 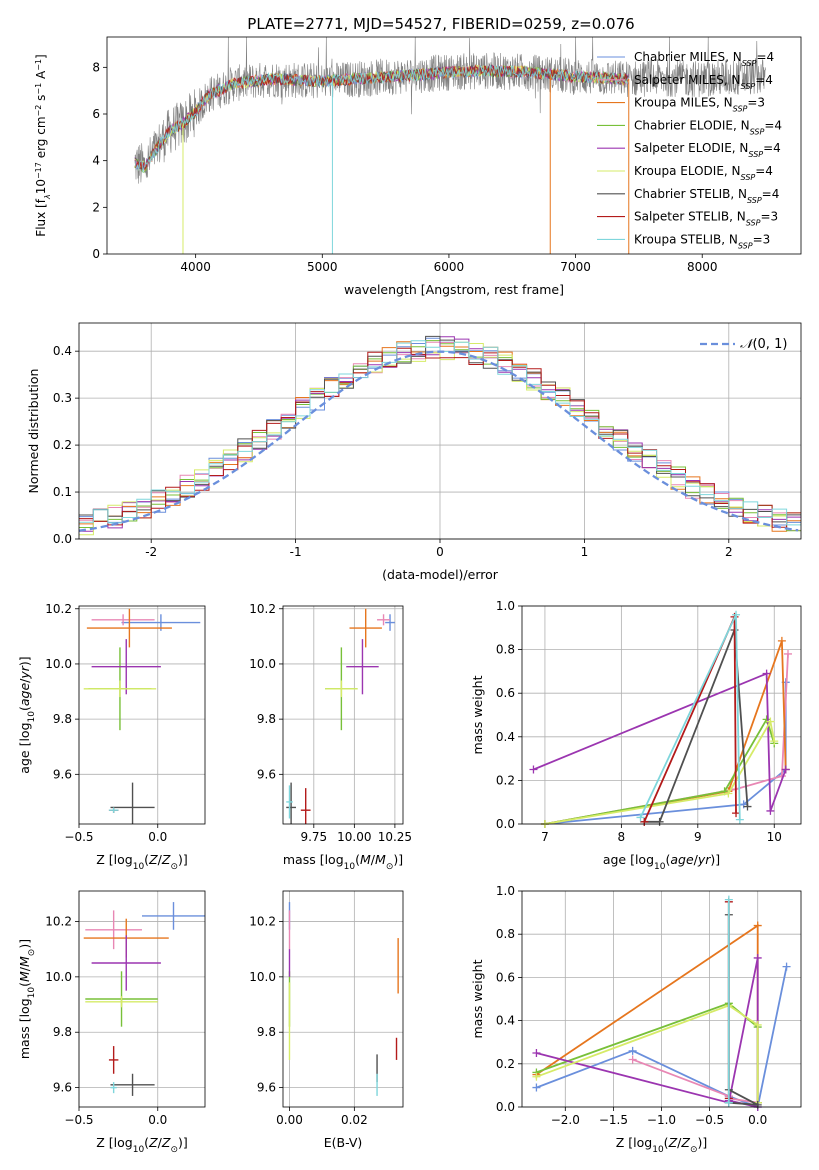 What do you see at coordinates (354, 1120) in the screenshot?
I see `x-tick-label: 0.02` at bounding box center [354, 1120].